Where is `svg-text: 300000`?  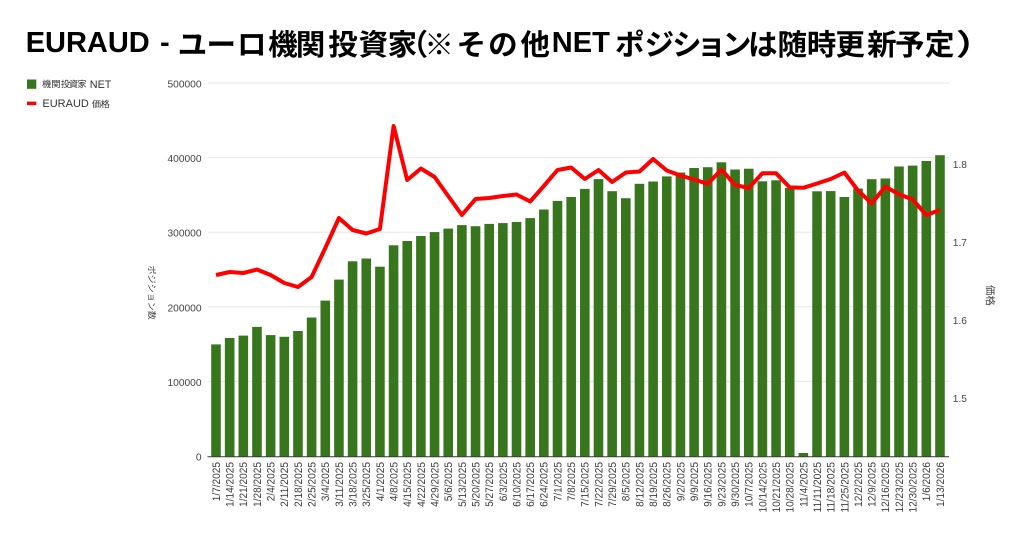 svg-text: 300000 is located at coordinates (185, 234).